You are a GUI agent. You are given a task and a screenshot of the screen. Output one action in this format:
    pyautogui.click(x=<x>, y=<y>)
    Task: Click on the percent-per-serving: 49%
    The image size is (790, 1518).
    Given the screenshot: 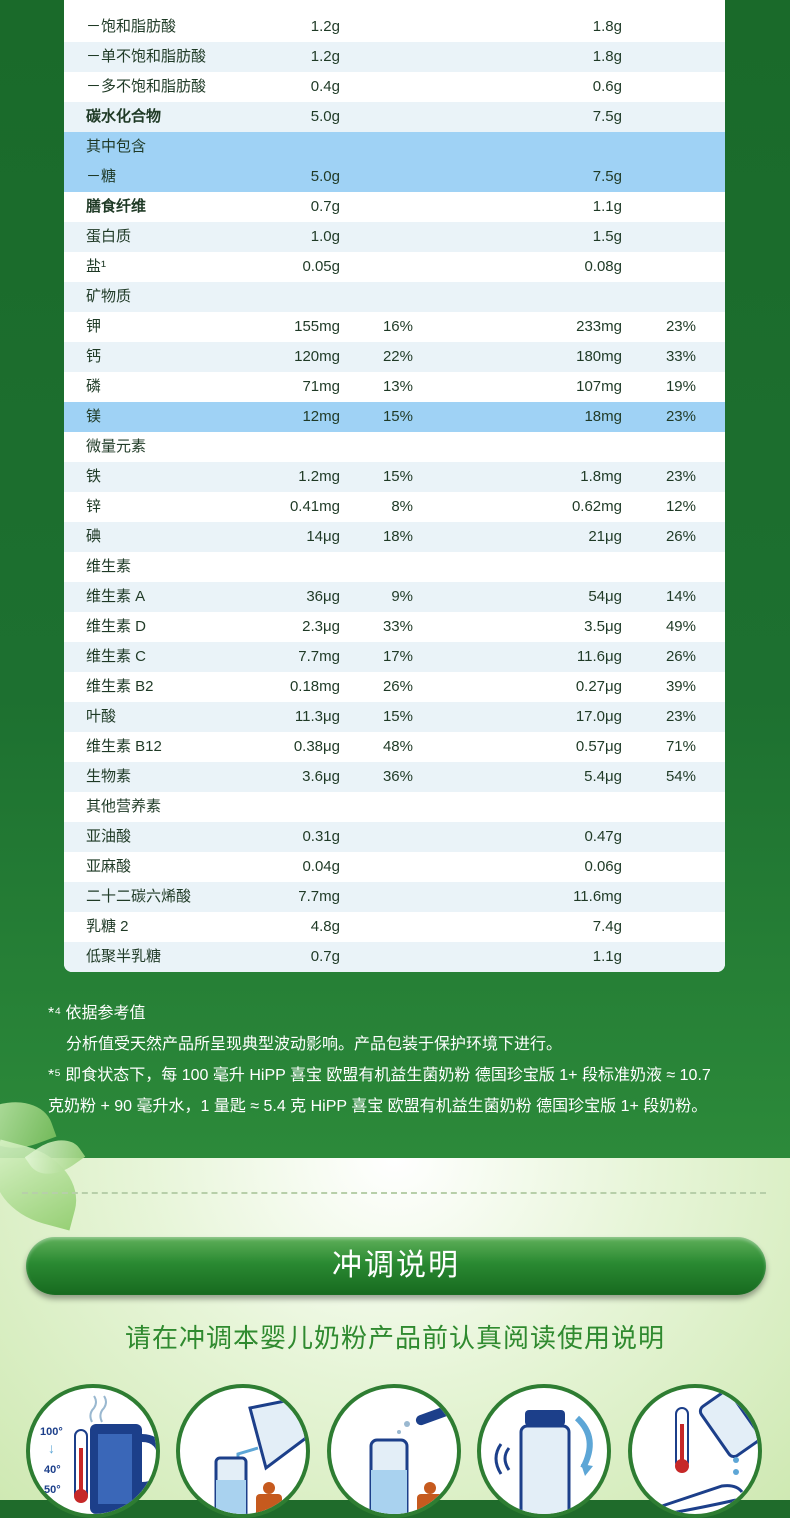 What is the action you would take?
    pyautogui.click(x=680, y=626)
    